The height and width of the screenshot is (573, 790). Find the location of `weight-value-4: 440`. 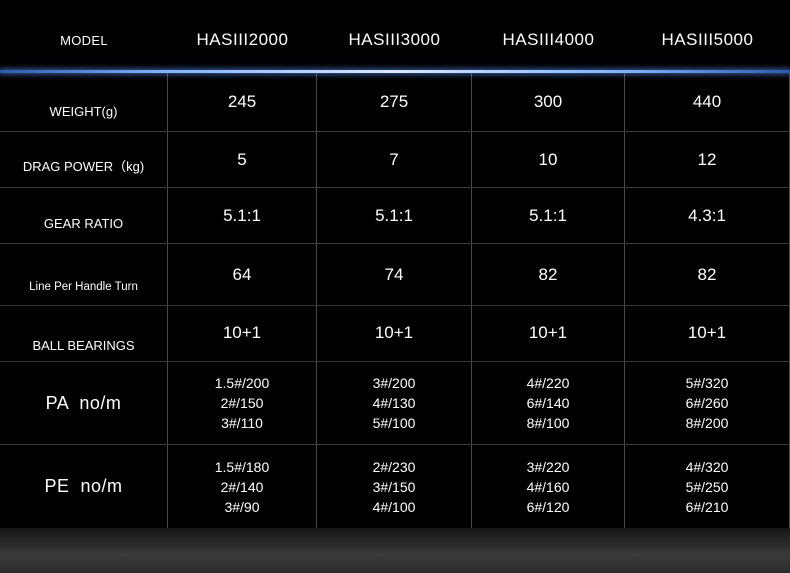

weight-value-4: 440 is located at coordinates (707, 102).